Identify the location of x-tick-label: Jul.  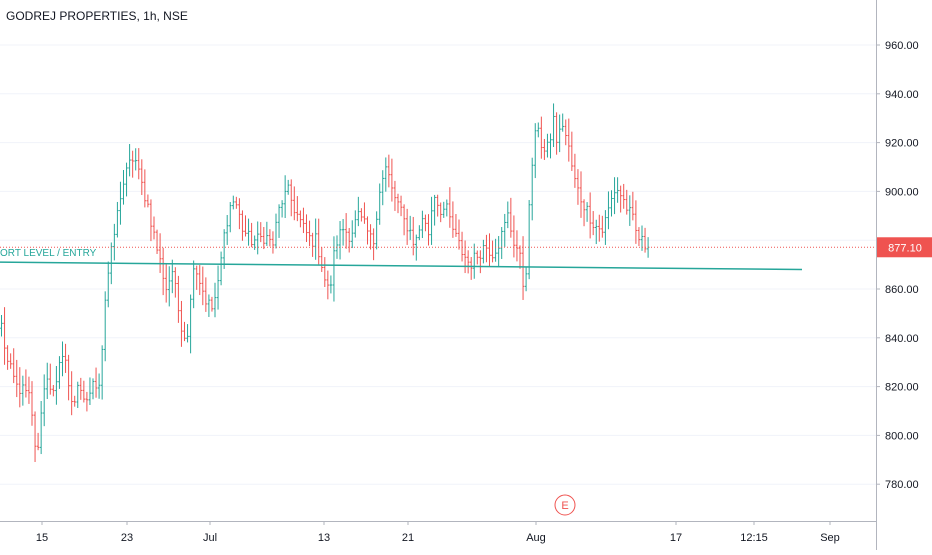
(210, 538).